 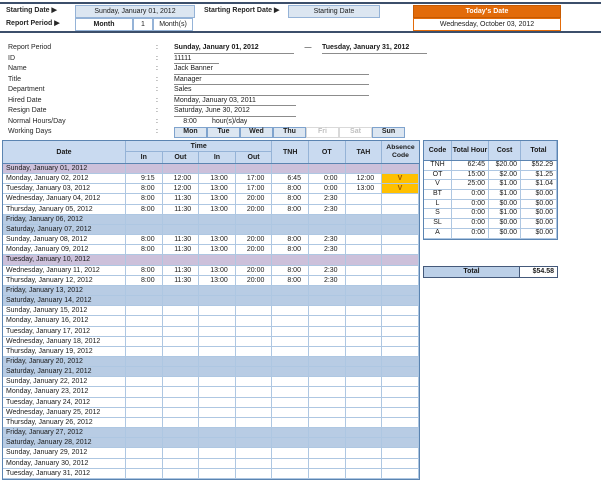 I want to click on date-cell: Thursday, January 19, 2012, so click(x=64, y=351).